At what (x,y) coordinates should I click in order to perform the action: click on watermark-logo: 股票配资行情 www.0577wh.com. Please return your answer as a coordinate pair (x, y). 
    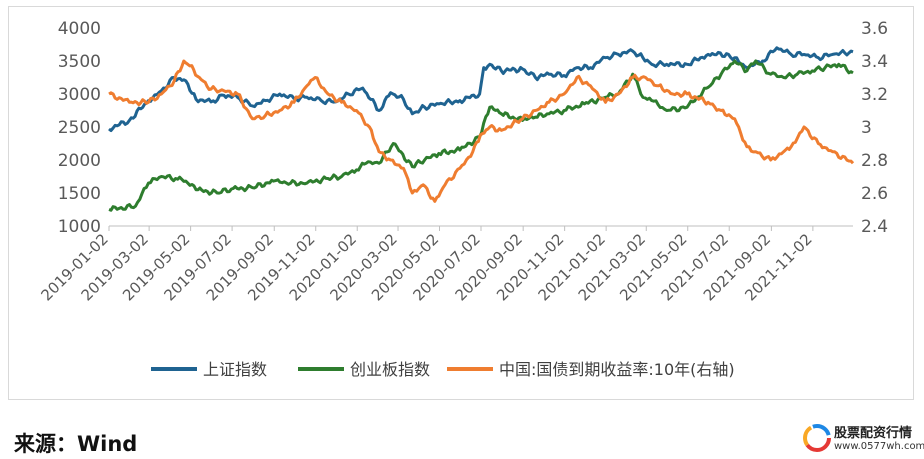
    Looking at the image, I should click on (862, 438).